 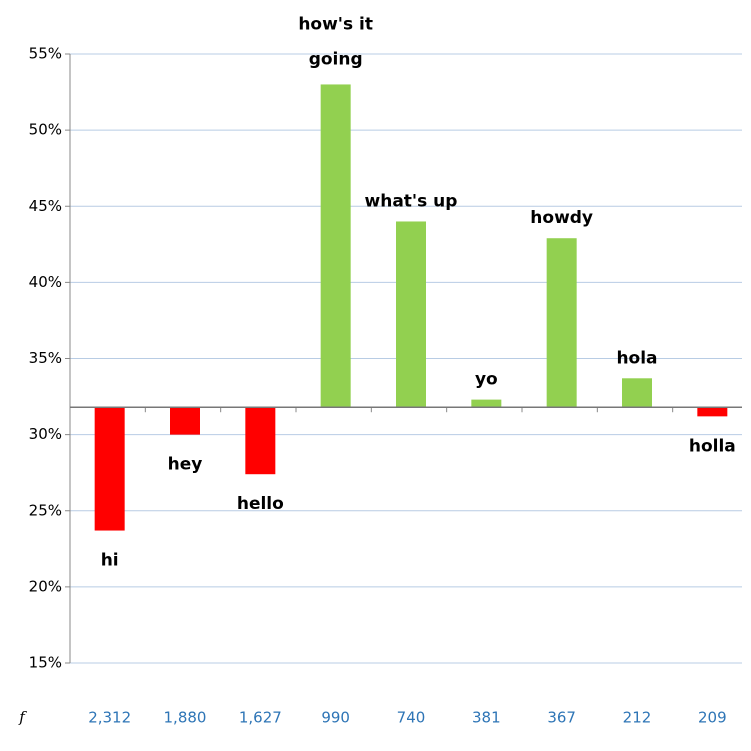 I want to click on y-tick-label: 50%, so click(x=45, y=130).